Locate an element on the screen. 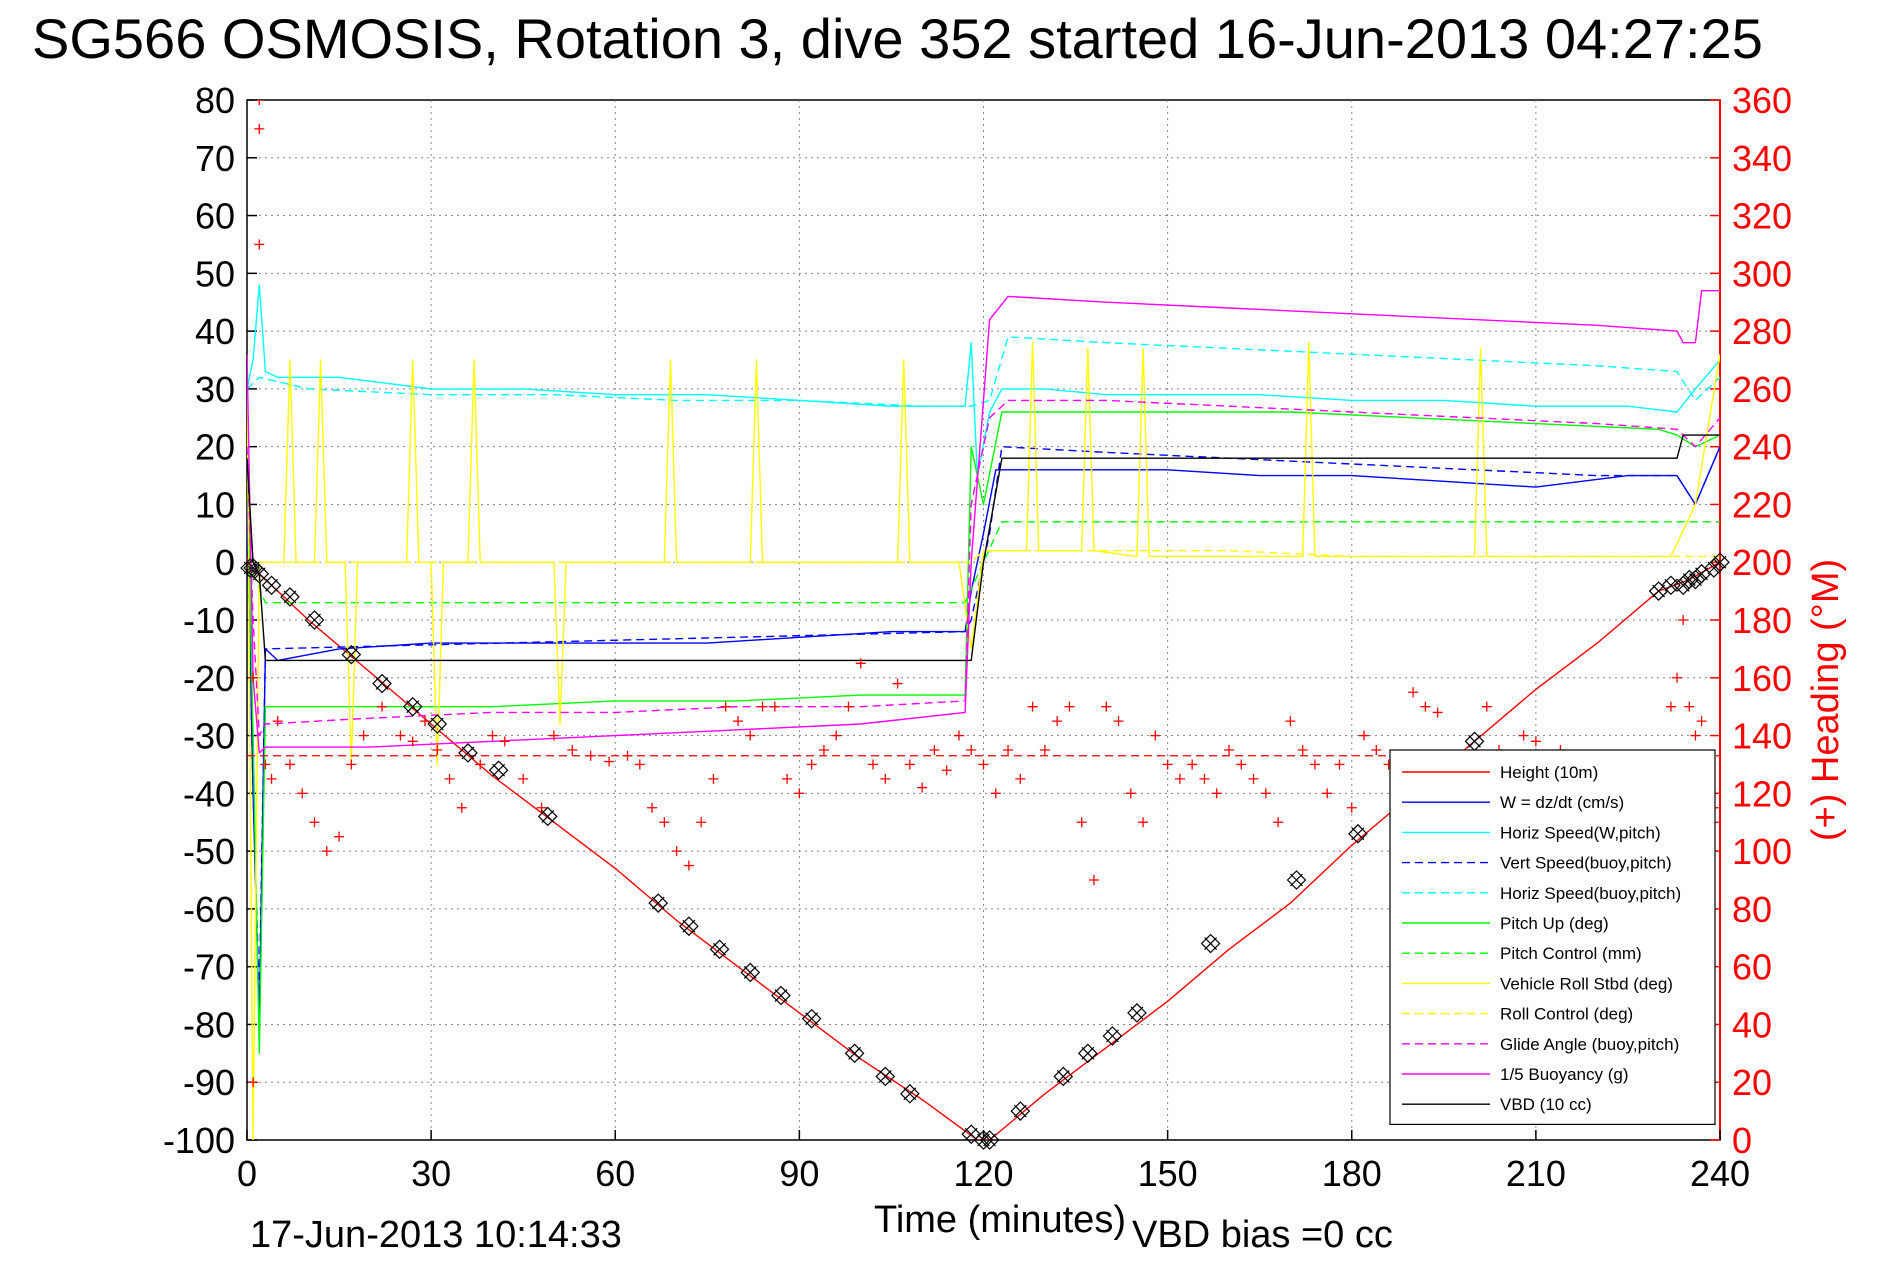 The image size is (1891, 1262). x-tick-label: 210 is located at coordinates (1536, 1173).